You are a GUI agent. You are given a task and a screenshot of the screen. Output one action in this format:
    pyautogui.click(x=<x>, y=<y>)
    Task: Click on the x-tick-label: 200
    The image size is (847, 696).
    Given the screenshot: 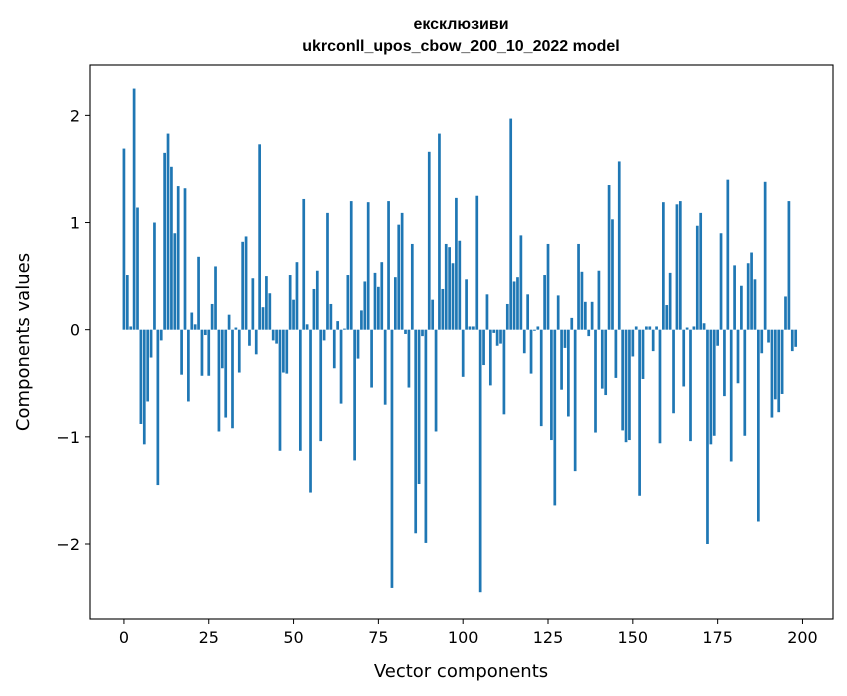 What is the action you would take?
    pyautogui.click(x=802, y=637)
    